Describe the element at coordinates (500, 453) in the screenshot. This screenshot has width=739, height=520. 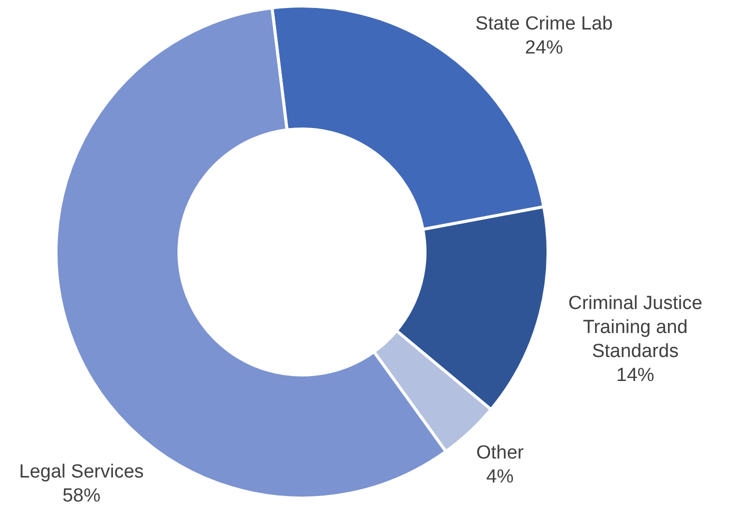
I see `slice-label: Other` at that location.